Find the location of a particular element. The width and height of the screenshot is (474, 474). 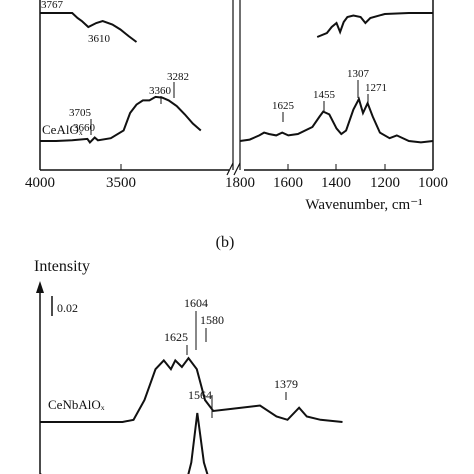

spectrum-top-right is located at coordinates (374, 25).